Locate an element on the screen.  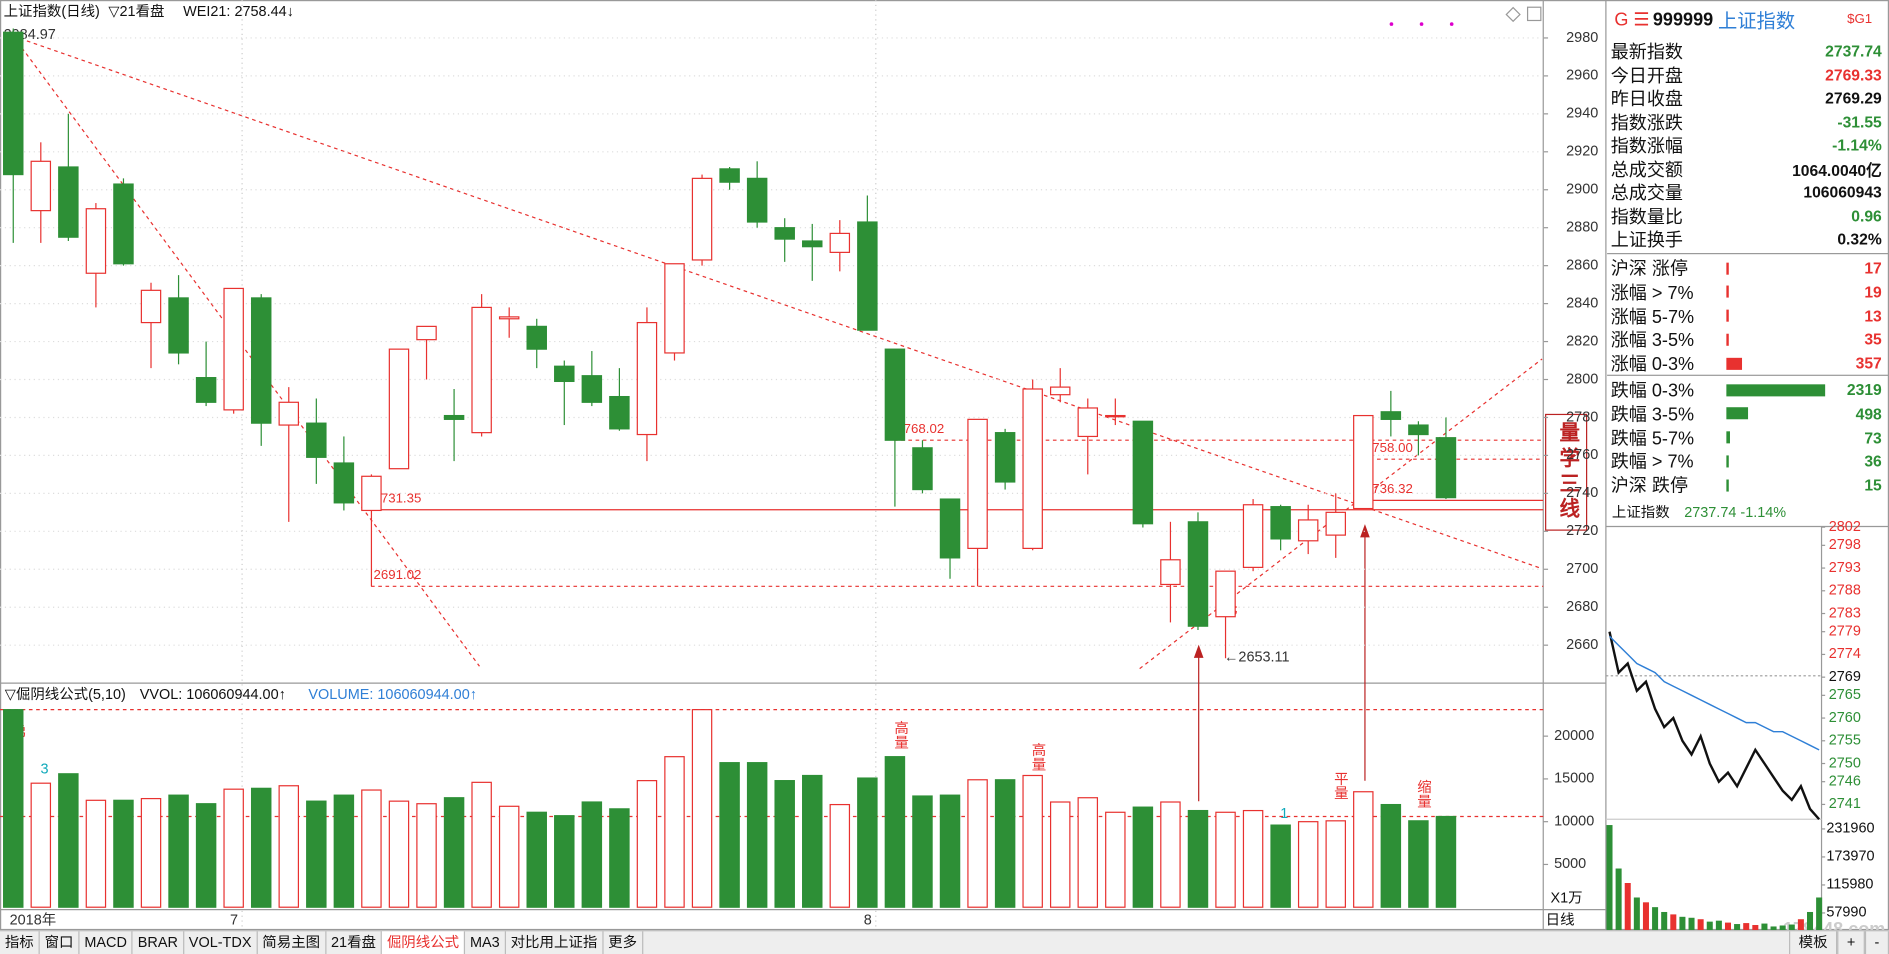
low-label: ←2653.11 is located at coordinates (1257, 658).